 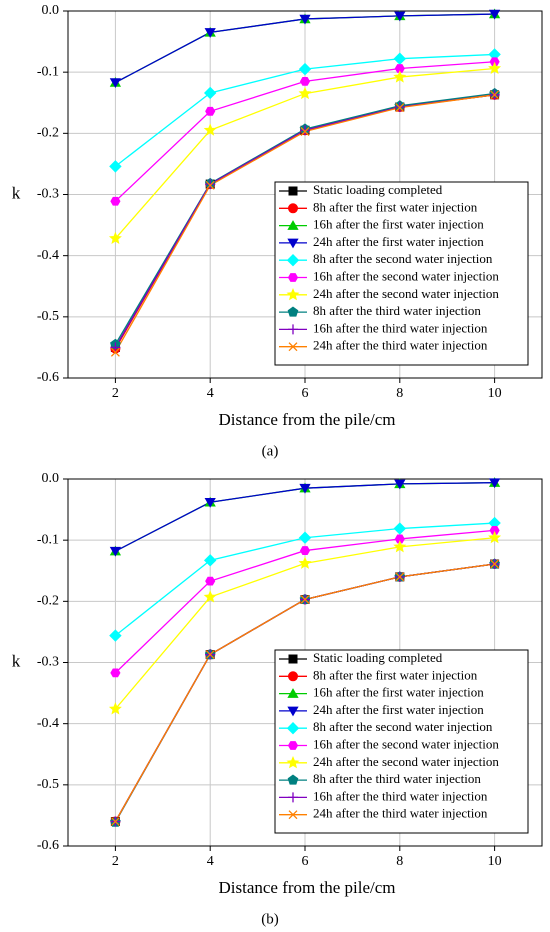 I want to click on legend-label: 16h after the third water injection, so click(x=400, y=327).